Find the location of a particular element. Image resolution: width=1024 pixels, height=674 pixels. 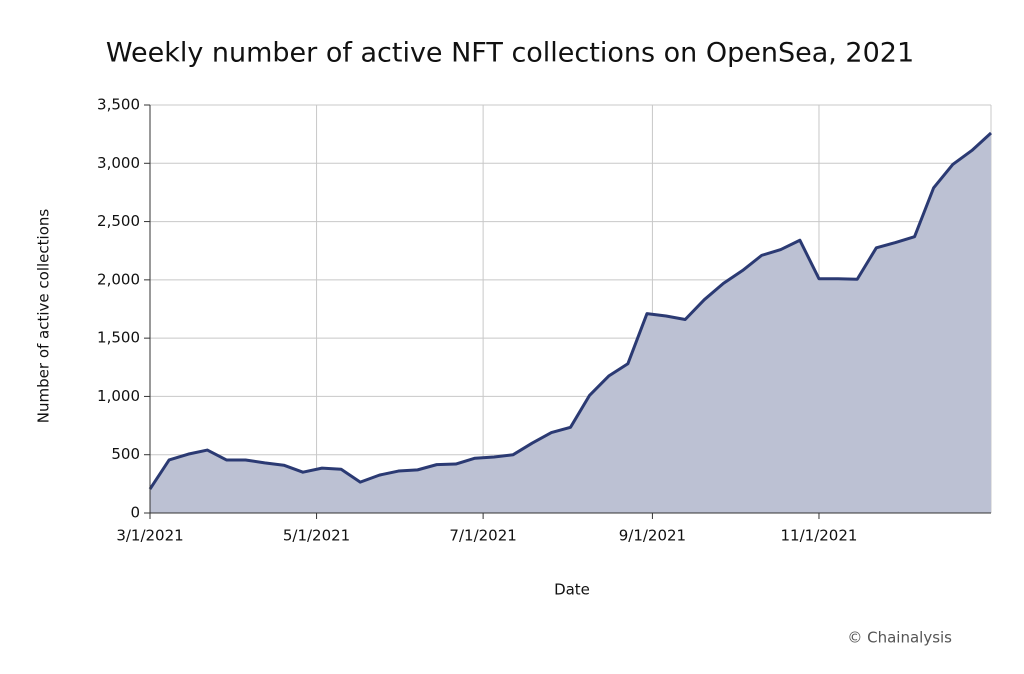

y-tick-label: 2,500 is located at coordinates (118, 221).